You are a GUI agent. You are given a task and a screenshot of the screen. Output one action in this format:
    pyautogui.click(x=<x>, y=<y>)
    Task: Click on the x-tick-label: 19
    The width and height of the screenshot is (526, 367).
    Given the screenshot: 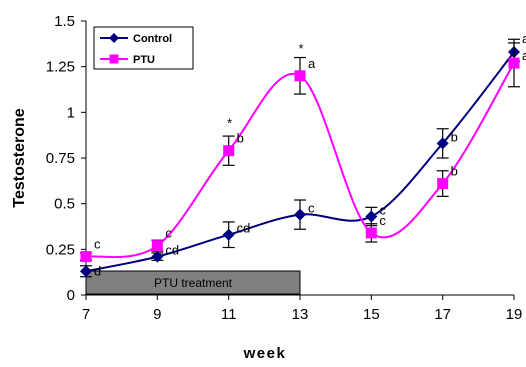 What is the action you would take?
    pyautogui.click(x=514, y=314)
    